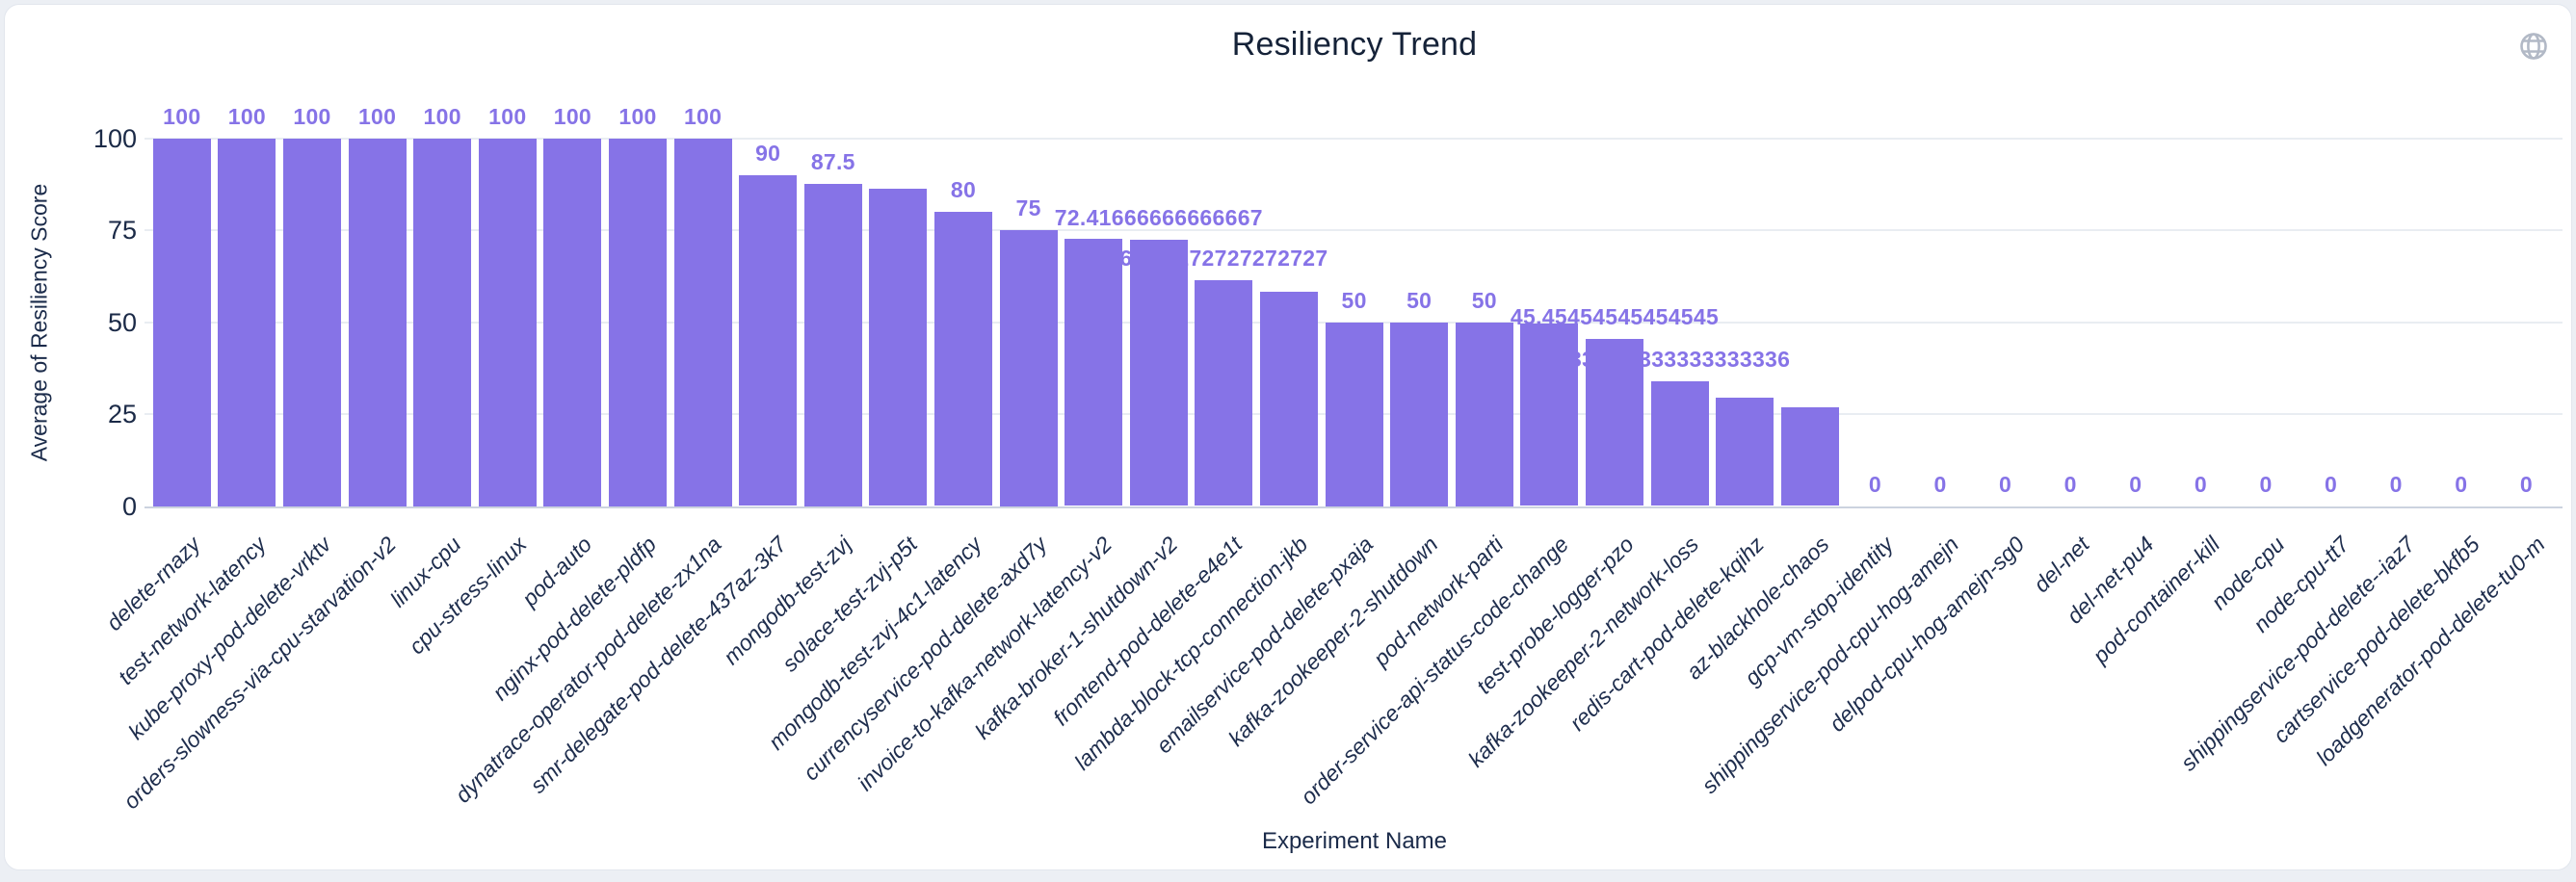 The height and width of the screenshot is (882, 2576). Describe the element at coordinates (468, 596) in the screenshot. I see `x-tick-label: cpu-stress-linux` at that location.